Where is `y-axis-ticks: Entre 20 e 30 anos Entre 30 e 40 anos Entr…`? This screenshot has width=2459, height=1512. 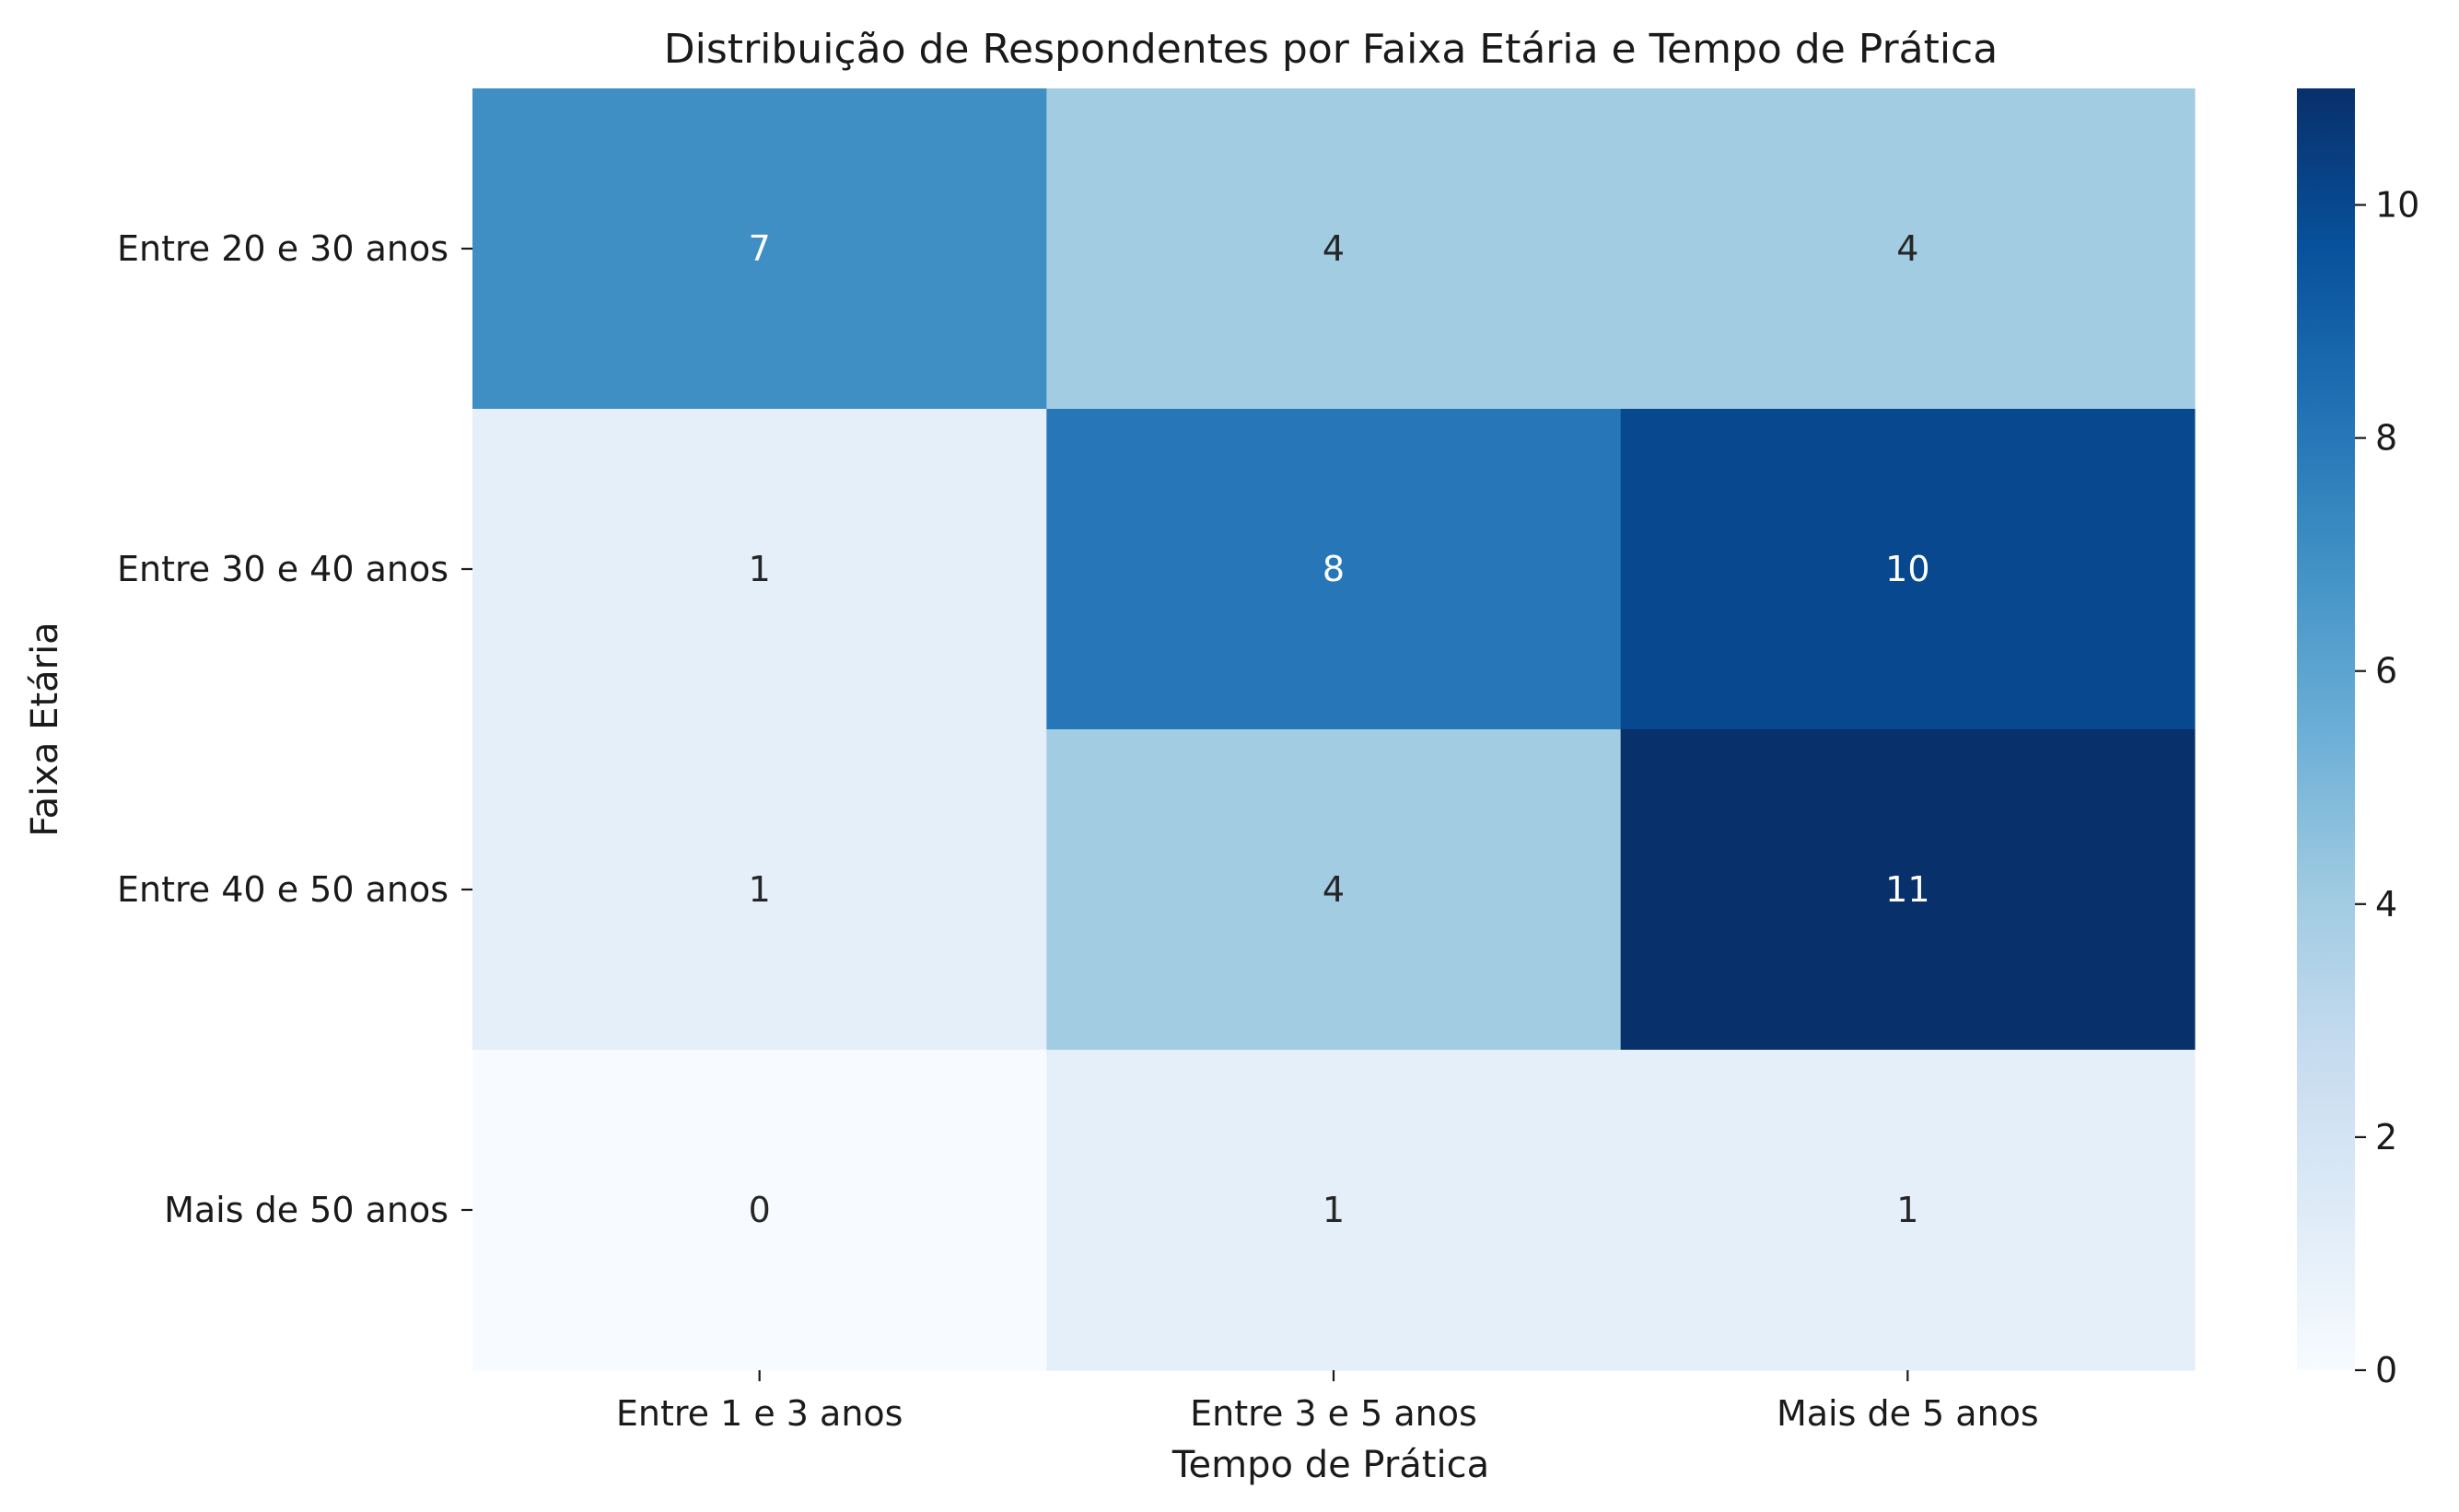 y-axis-ticks: Entre 20 e 30 anos Entre 30 e 40 anos Entr… is located at coordinates (294, 729).